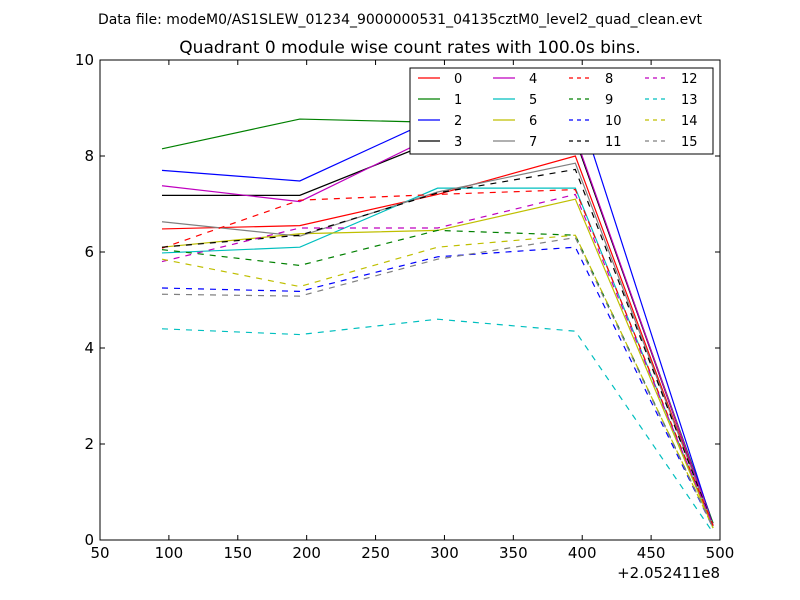 This screenshot has height=600, width=800. What do you see at coordinates (458, 121) in the screenshot?
I see `legend-label-2: 2` at bounding box center [458, 121].